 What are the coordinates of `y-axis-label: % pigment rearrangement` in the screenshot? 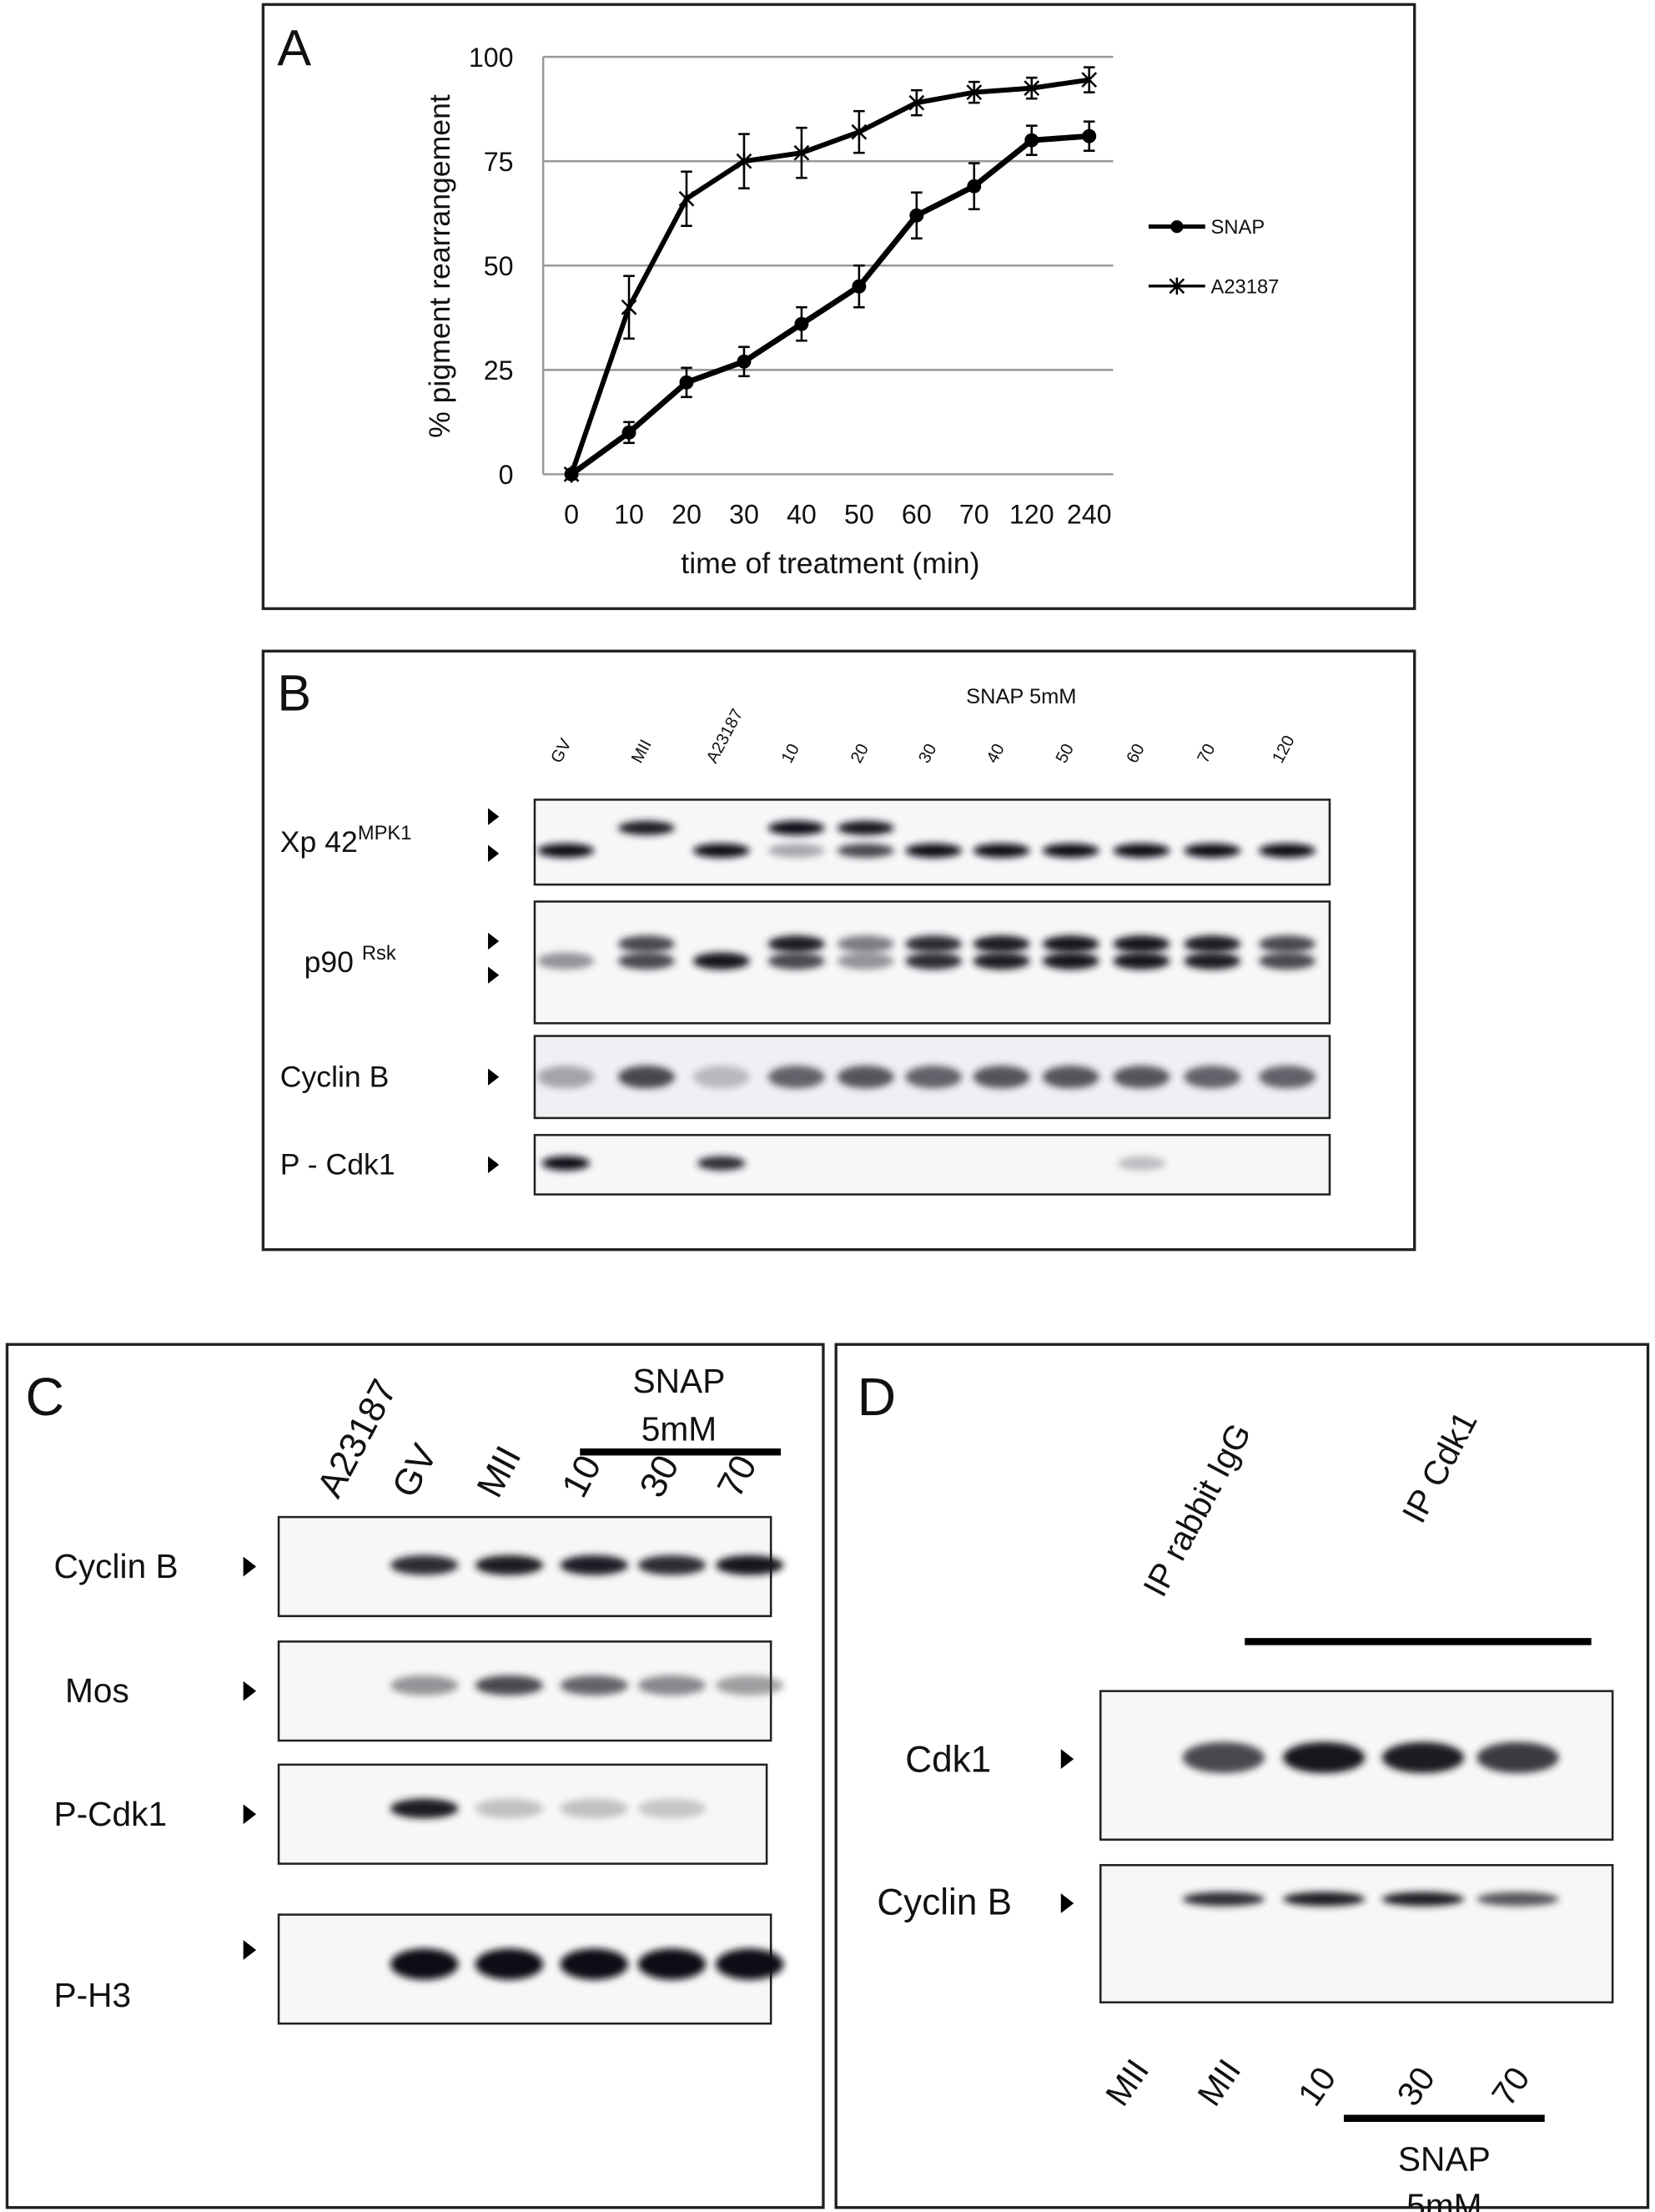 It's located at (440, 266).